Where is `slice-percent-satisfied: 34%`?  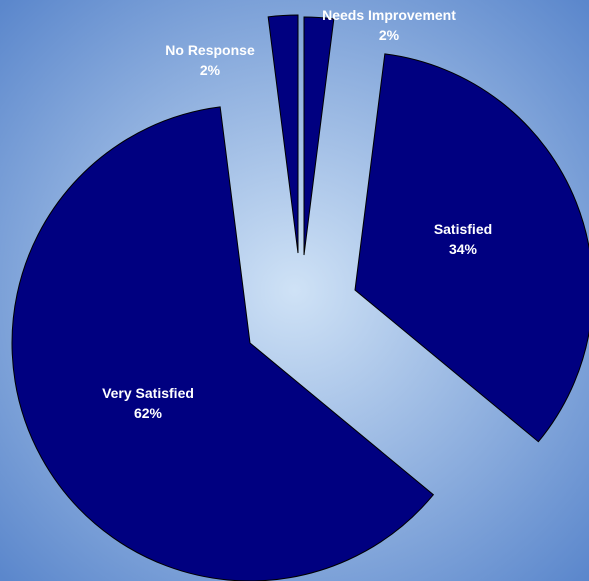
slice-percent-satisfied: 34% is located at coordinates (463, 249).